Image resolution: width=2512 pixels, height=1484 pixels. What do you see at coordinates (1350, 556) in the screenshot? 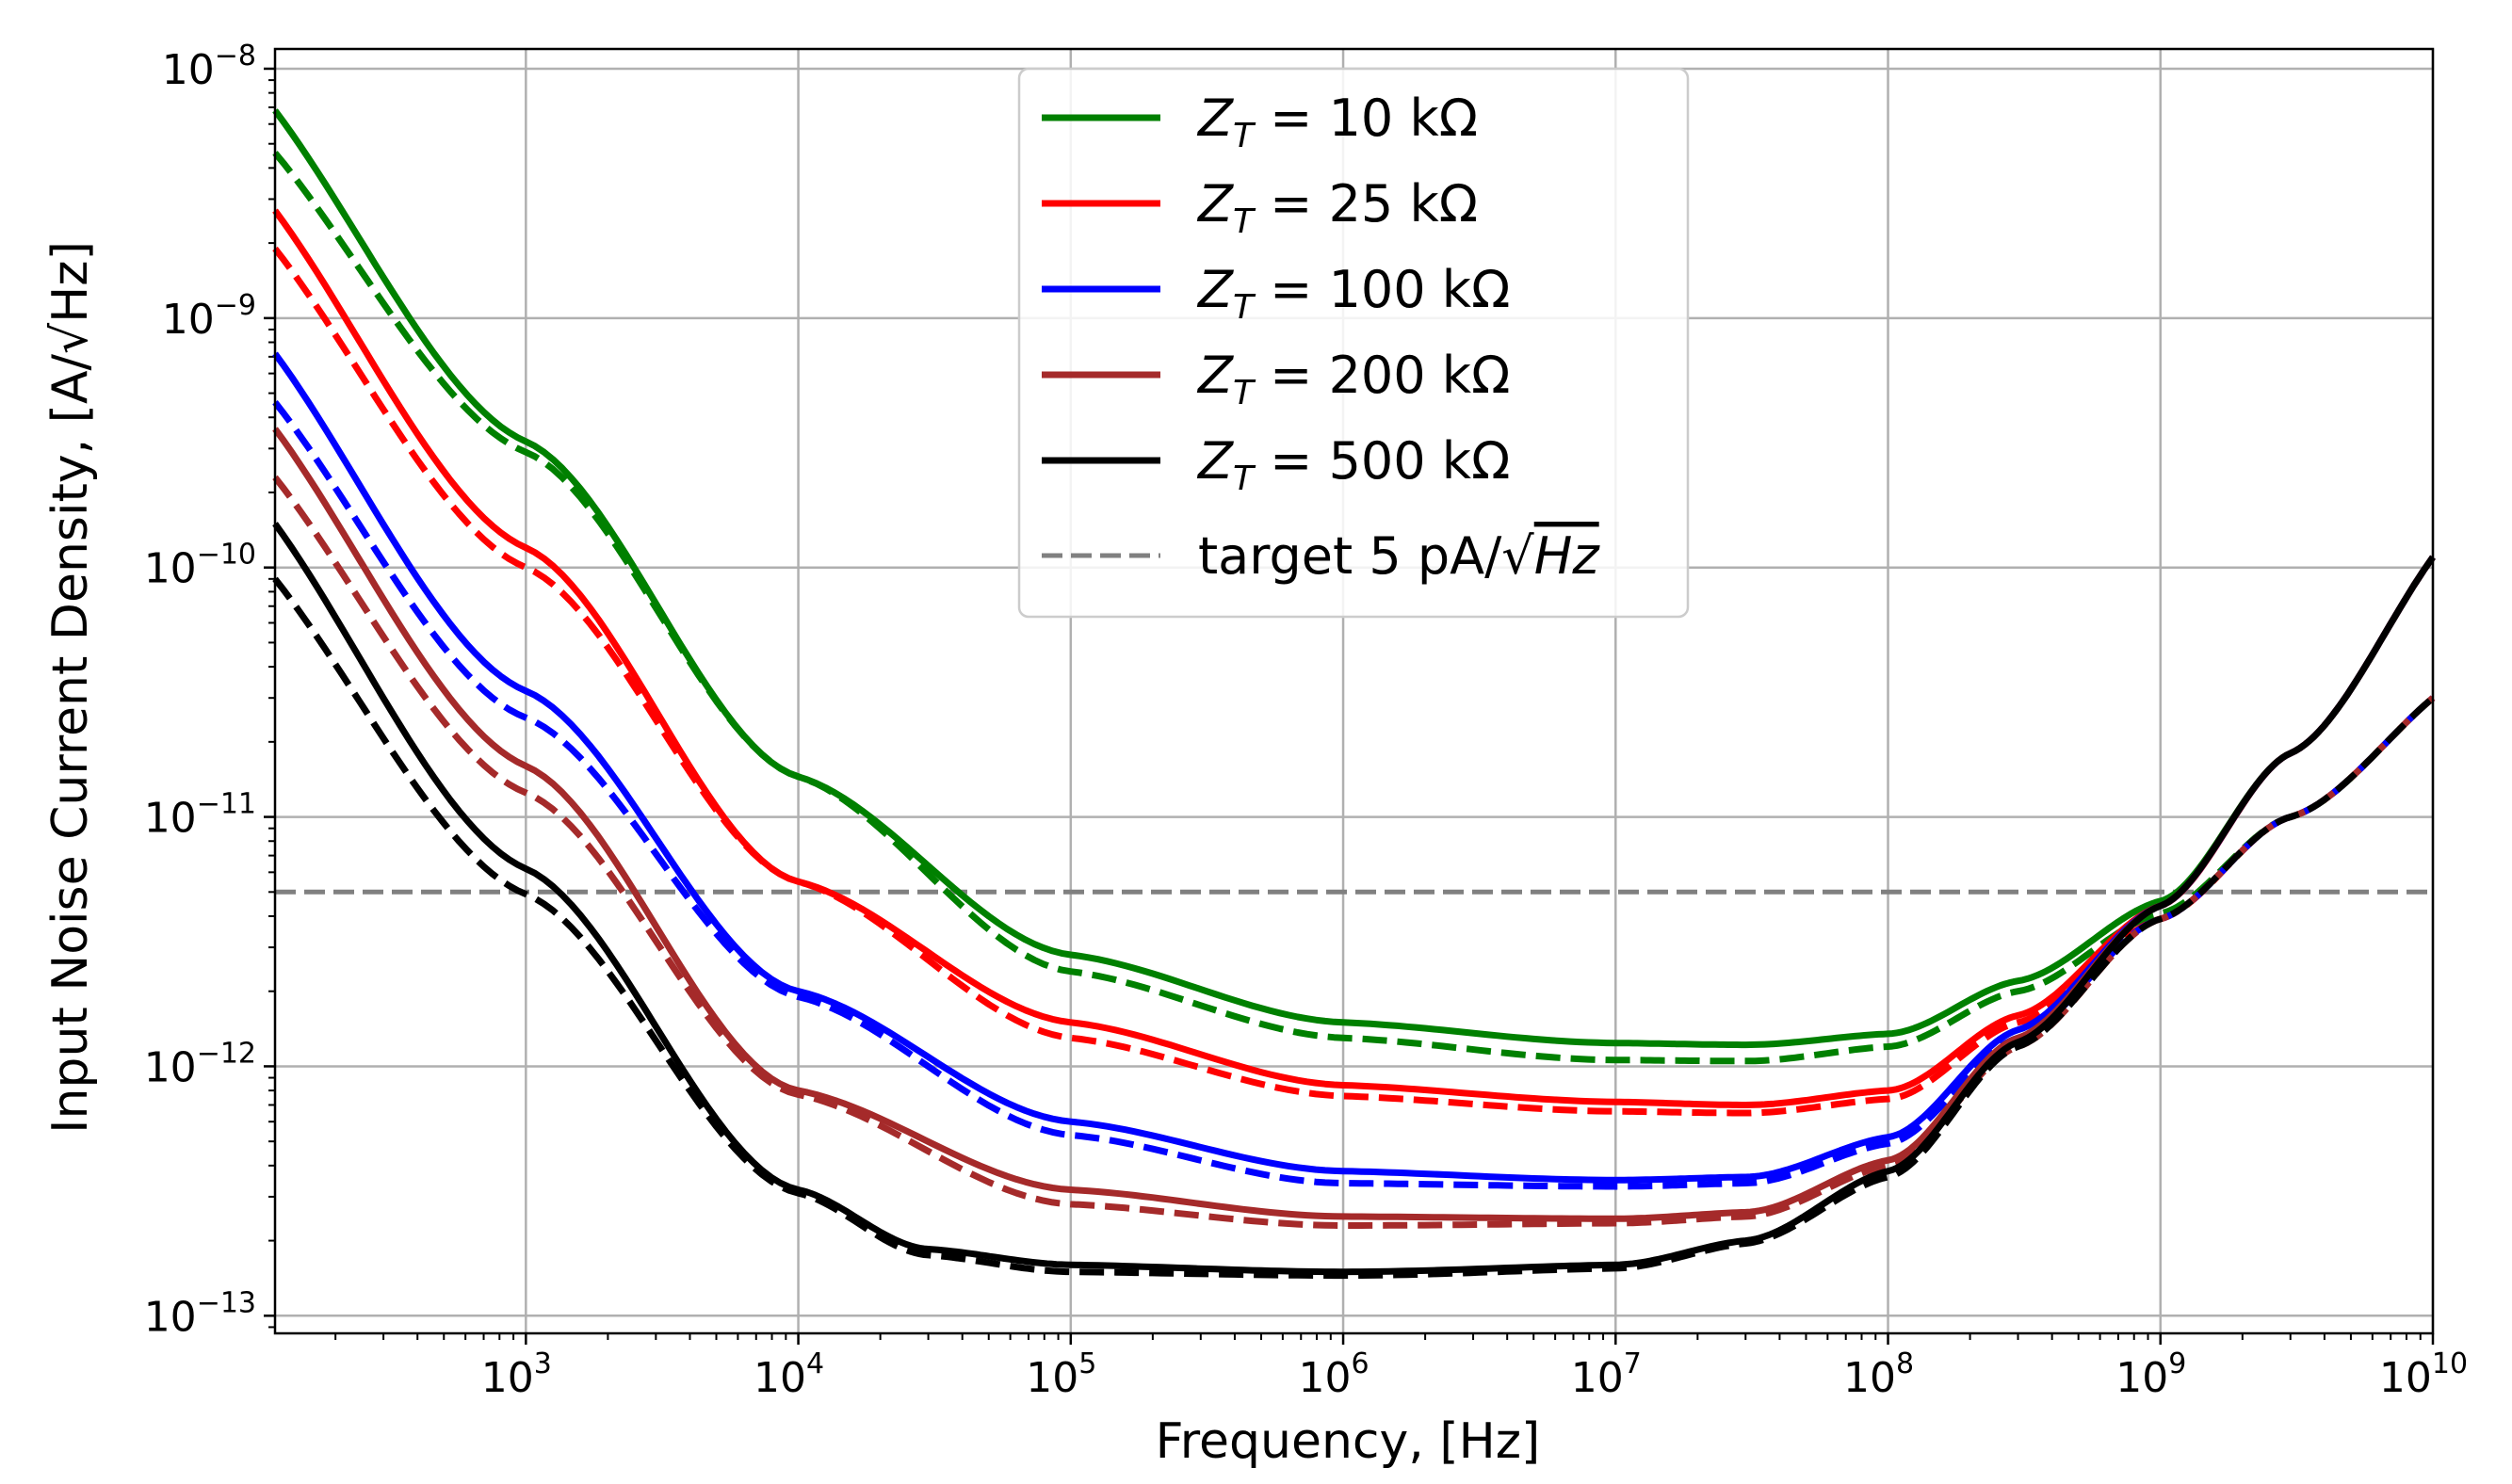
I see `legend-target-prefix: target 5 pA/` at bounding box center [1350, 556].